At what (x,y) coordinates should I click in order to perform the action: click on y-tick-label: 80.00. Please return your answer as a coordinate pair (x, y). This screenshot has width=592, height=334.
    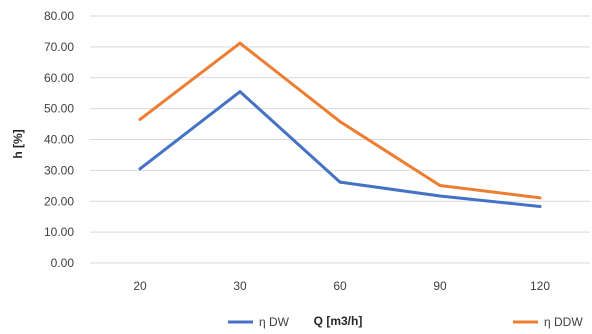
    Looking at the image, I should click on (59, 16).